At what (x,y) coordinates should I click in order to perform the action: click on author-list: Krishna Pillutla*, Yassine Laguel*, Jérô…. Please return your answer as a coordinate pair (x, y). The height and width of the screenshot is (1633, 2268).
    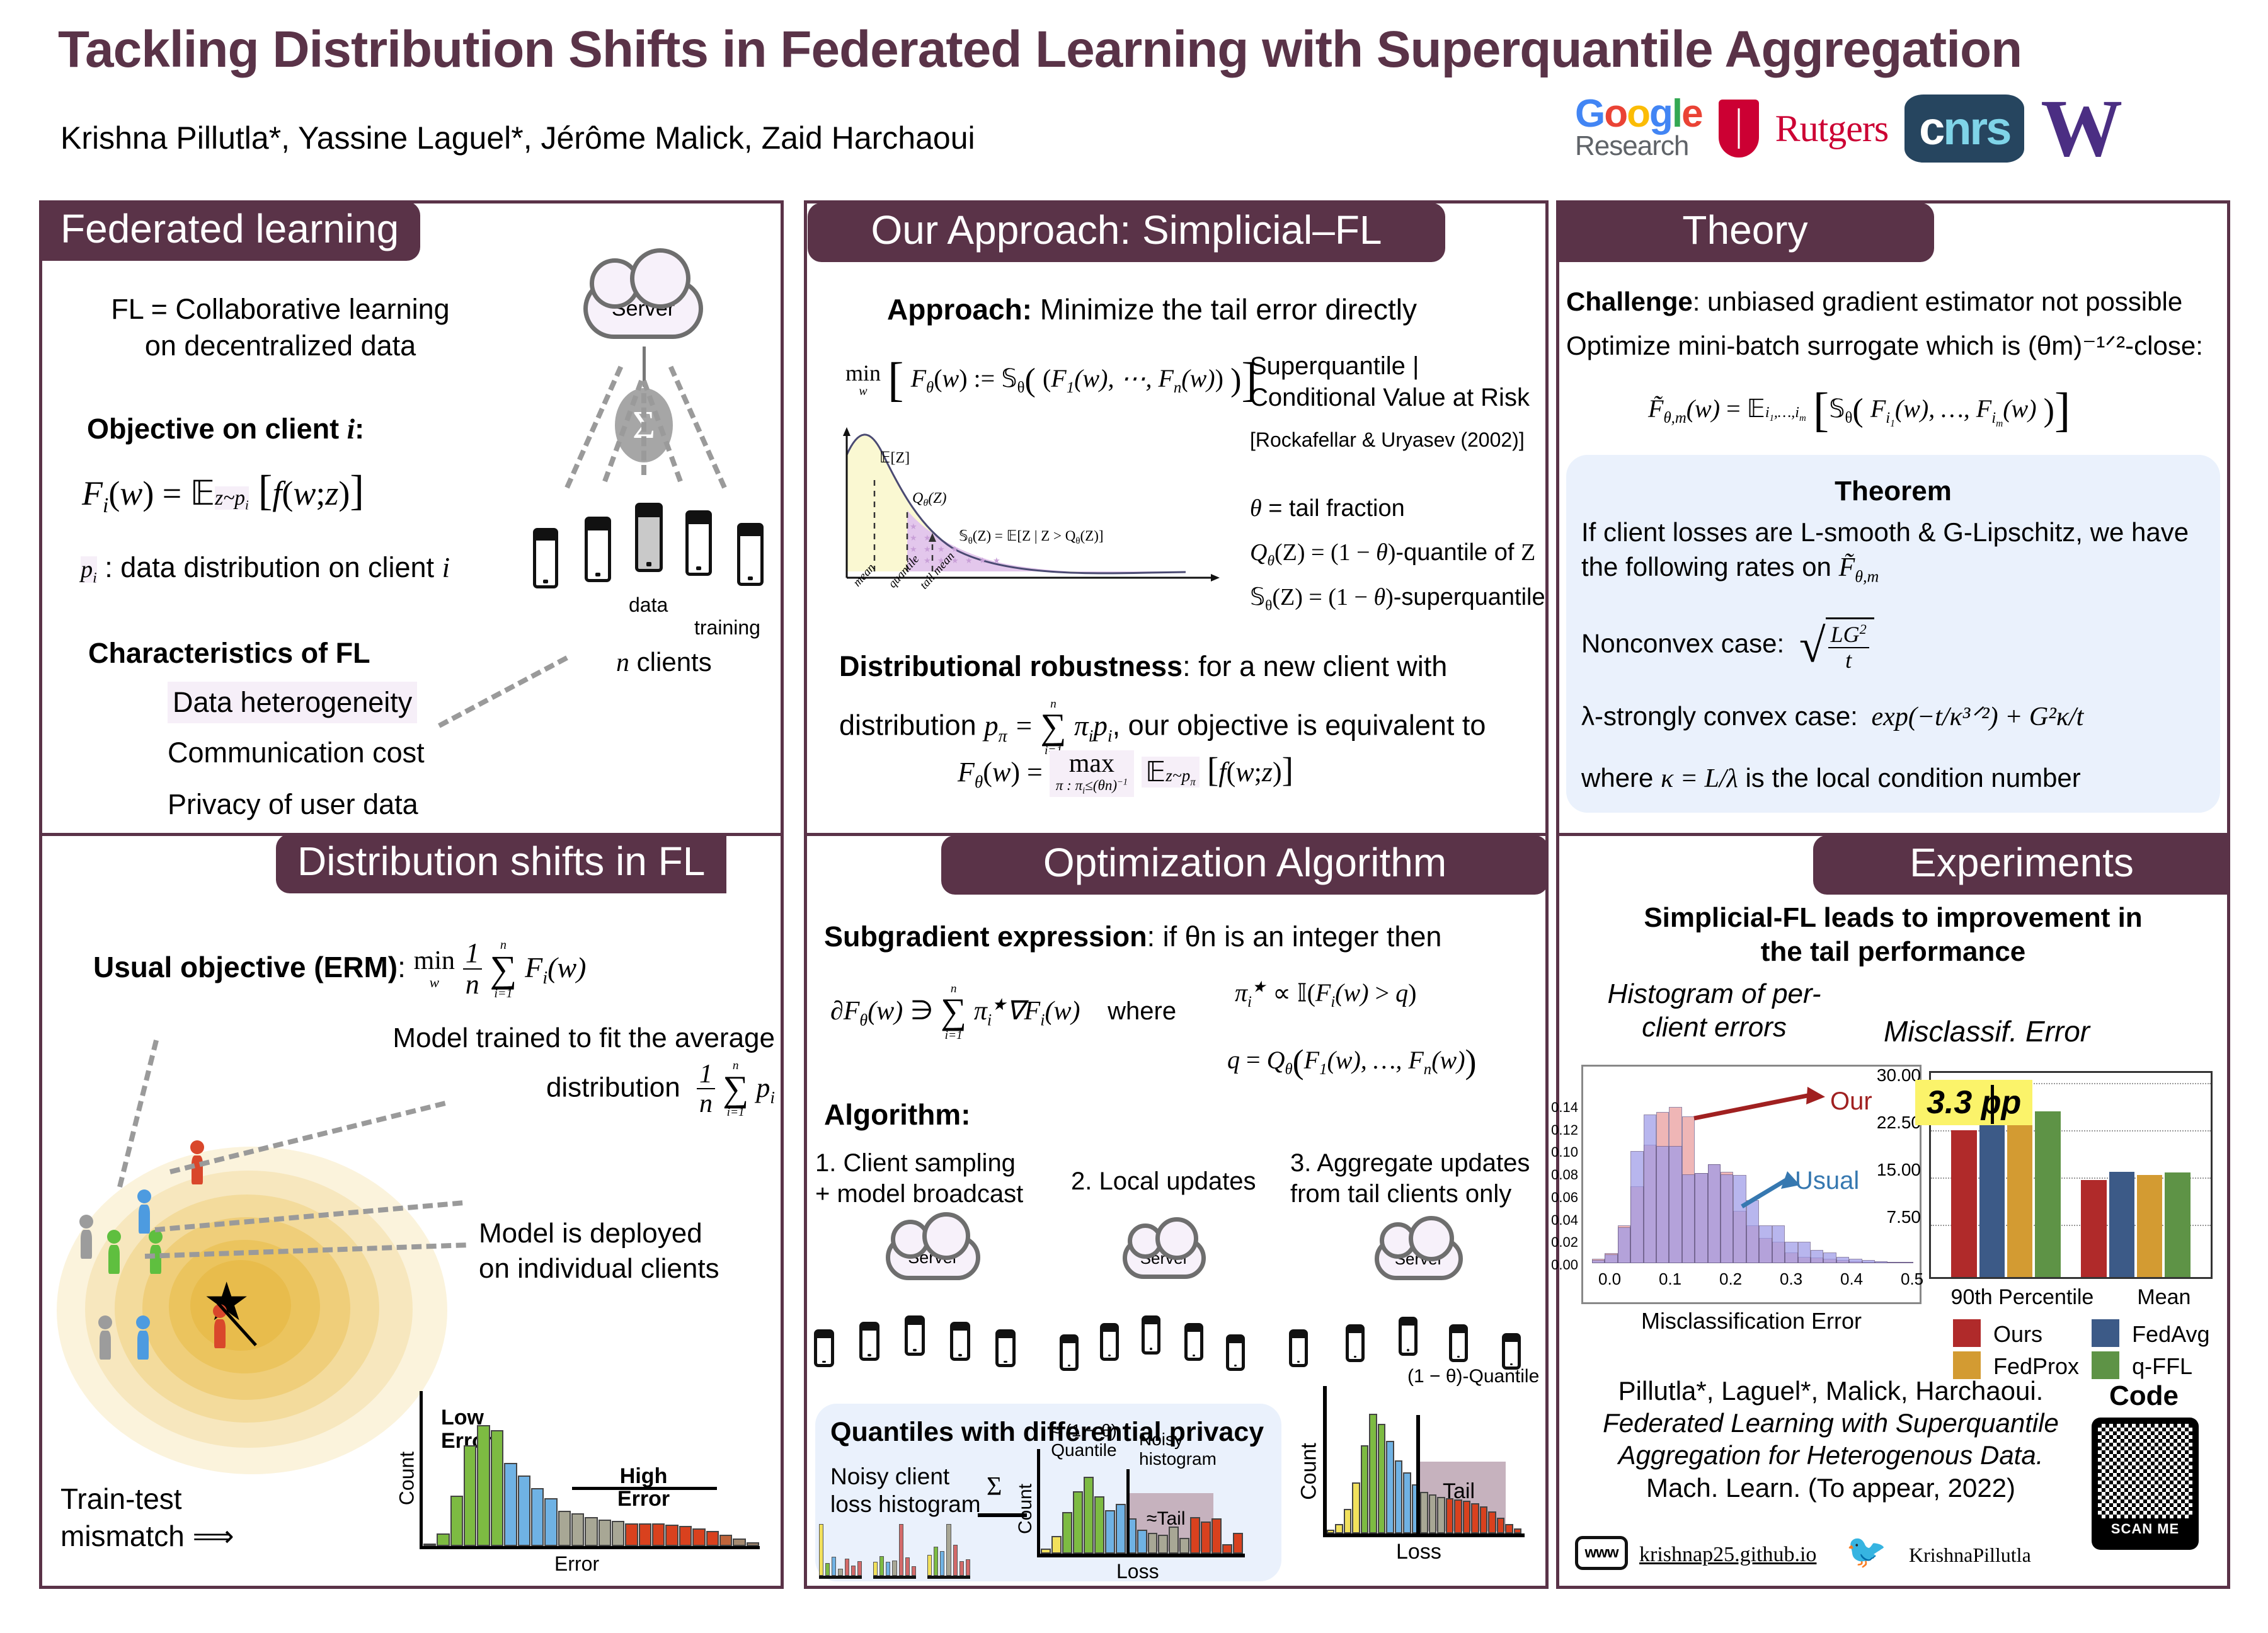
    Looking at the image, I should click on (517, 138).